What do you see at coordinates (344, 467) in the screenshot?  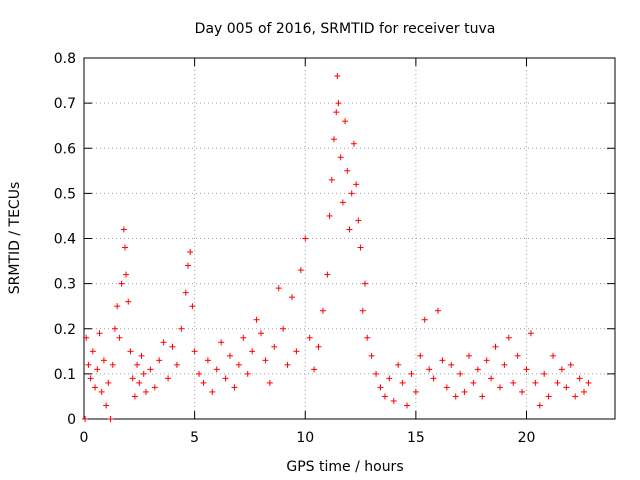 I see `x-axis-label: GPS time / hours` at bounding box center [344, 467].